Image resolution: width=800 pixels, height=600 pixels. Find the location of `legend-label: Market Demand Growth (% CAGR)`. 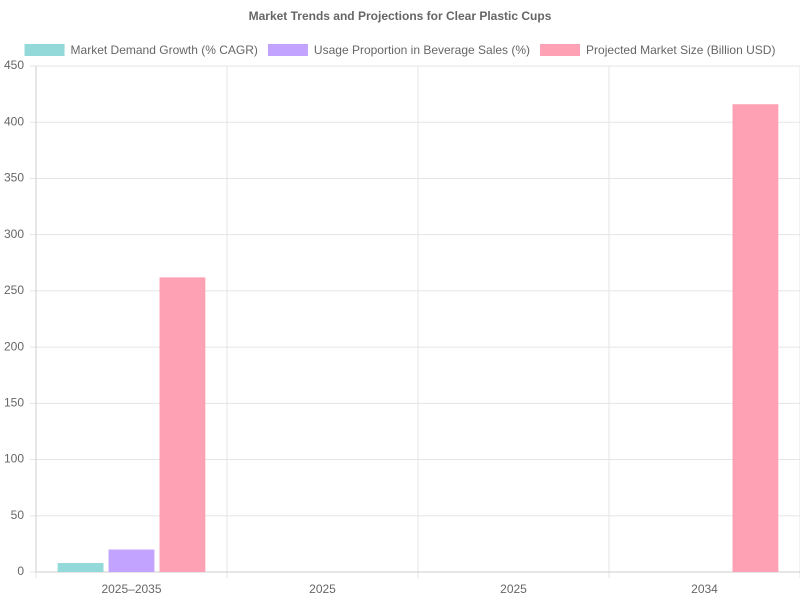

legend-label: Market Demand Growth (% CAGR) is located at coordinates (164, 50).